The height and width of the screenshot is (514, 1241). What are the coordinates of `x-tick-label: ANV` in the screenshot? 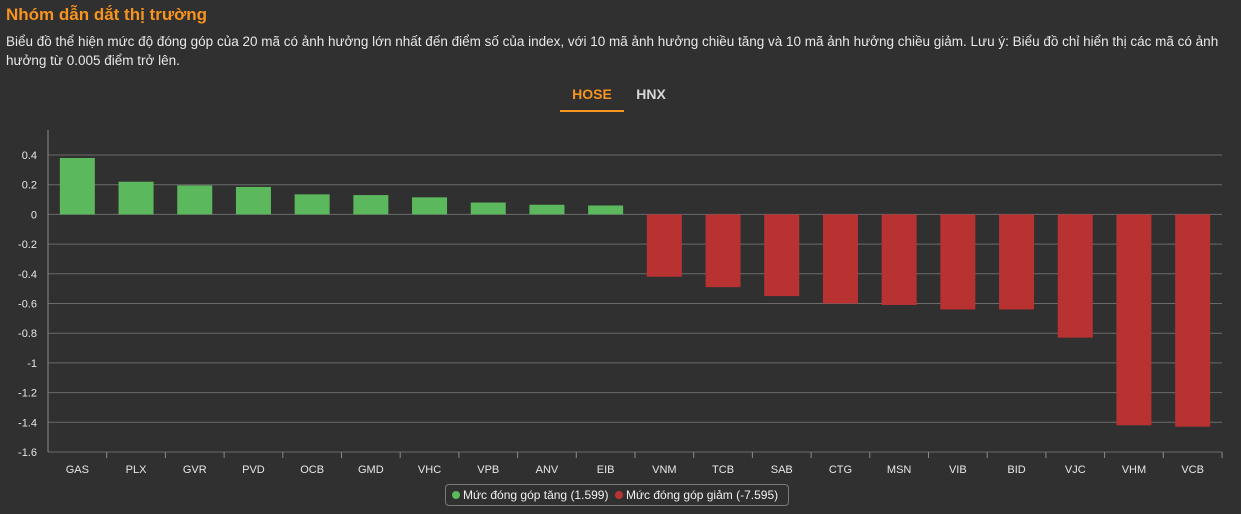 It's located at (547, 470).